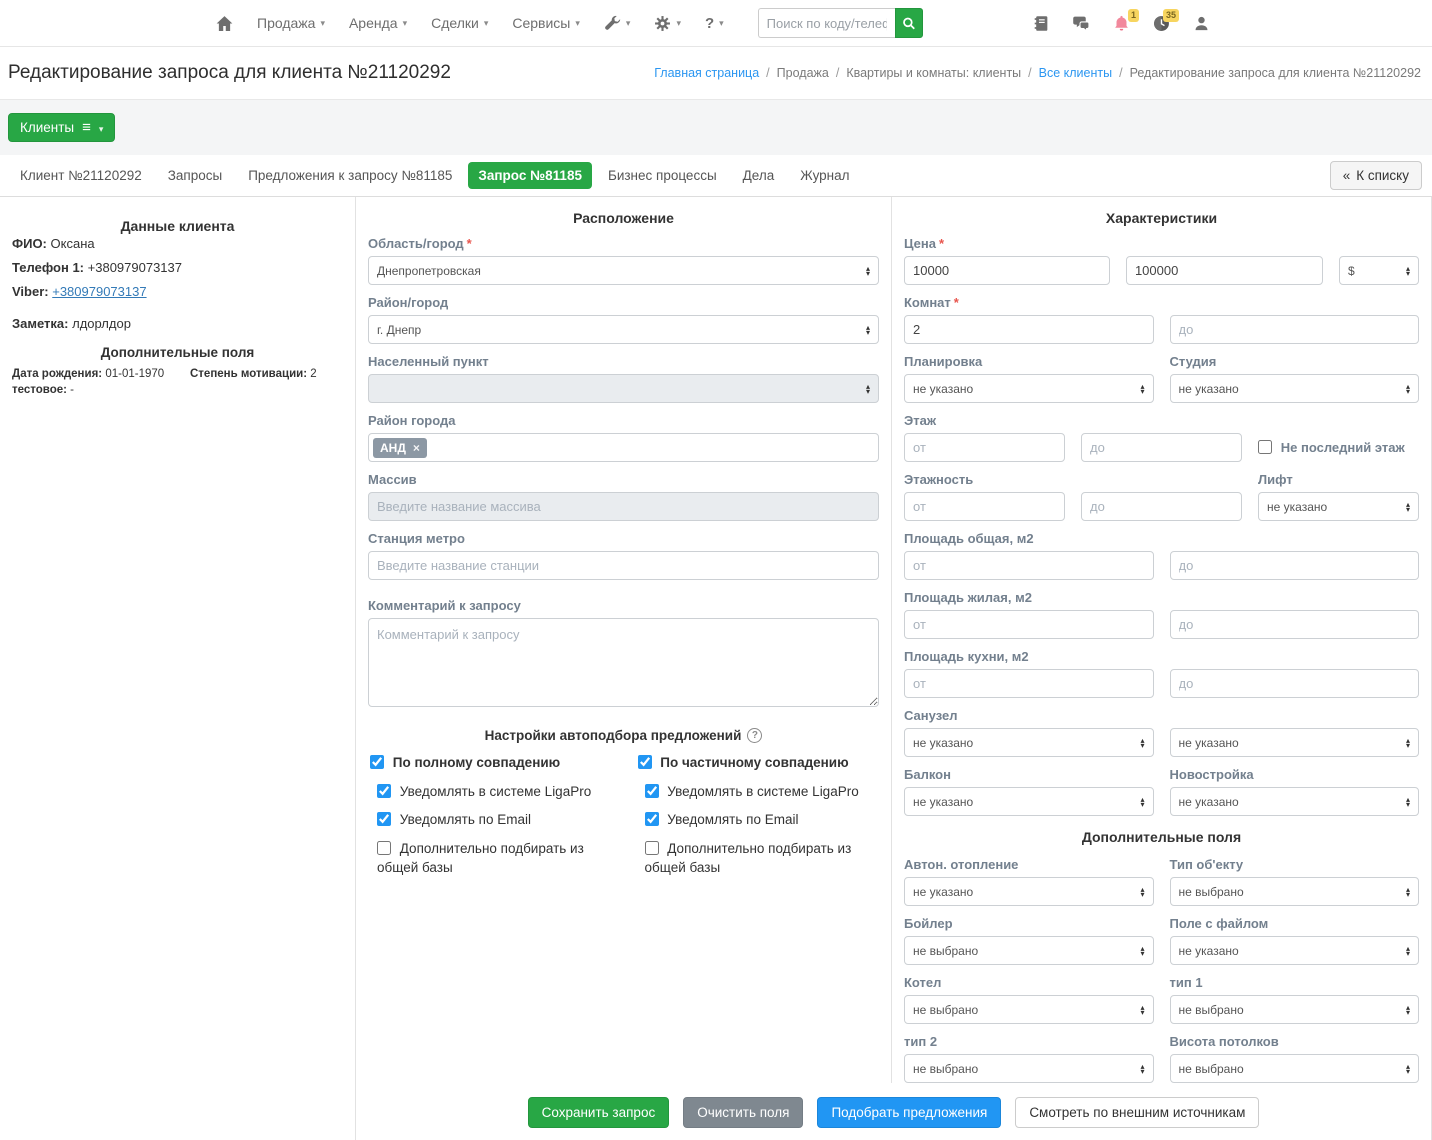 Image resolution: width=1432 pixels, height=1140 pixels. Describe the element at coordinates (623, 447) in the screenshot. I see `city-area-tag-input: АНД` at that location.